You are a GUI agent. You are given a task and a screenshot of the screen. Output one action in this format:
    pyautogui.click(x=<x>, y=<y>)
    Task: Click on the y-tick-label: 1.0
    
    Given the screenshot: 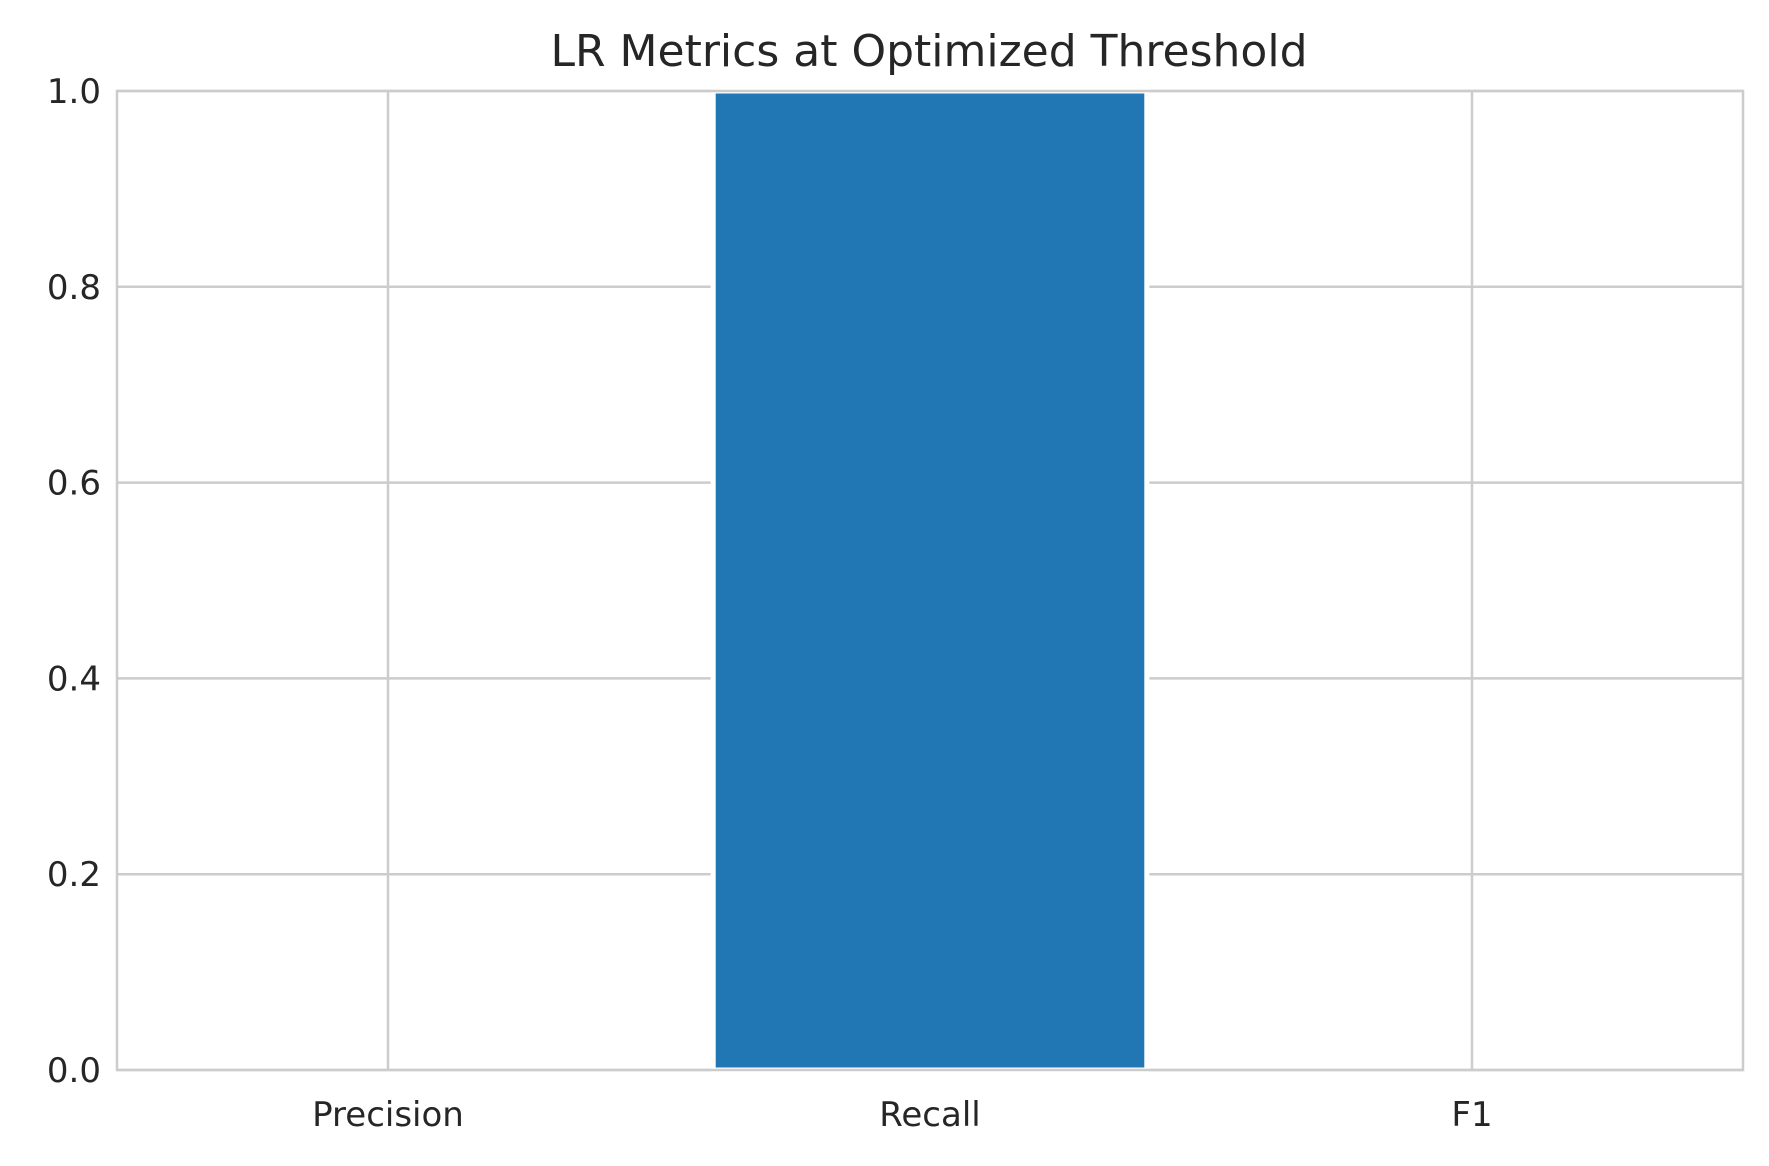 What is the action you would take?
    pyautogui.click(x=74, y=92)
    